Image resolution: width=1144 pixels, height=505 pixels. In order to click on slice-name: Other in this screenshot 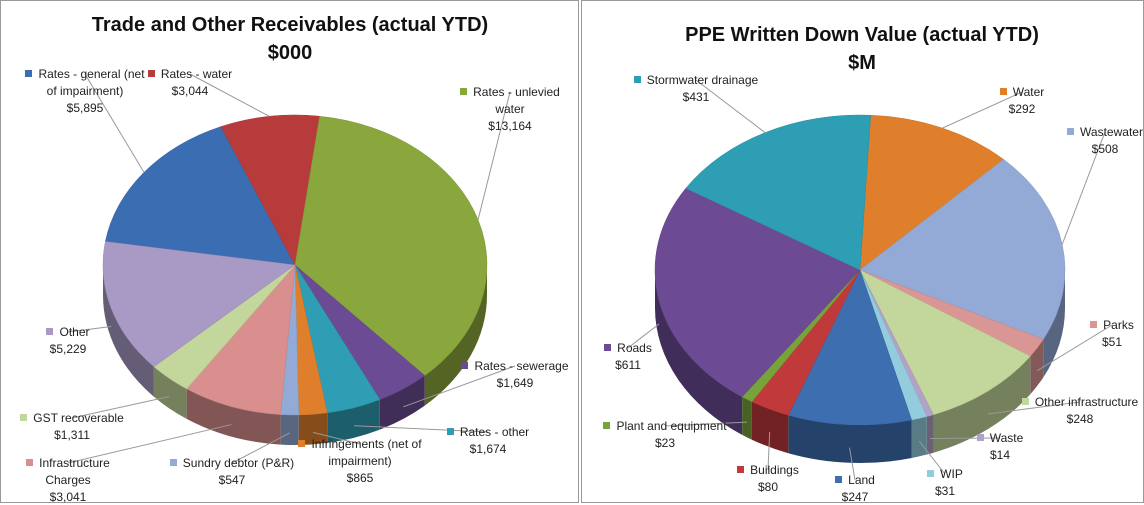, I will do `click(74, 332)`.